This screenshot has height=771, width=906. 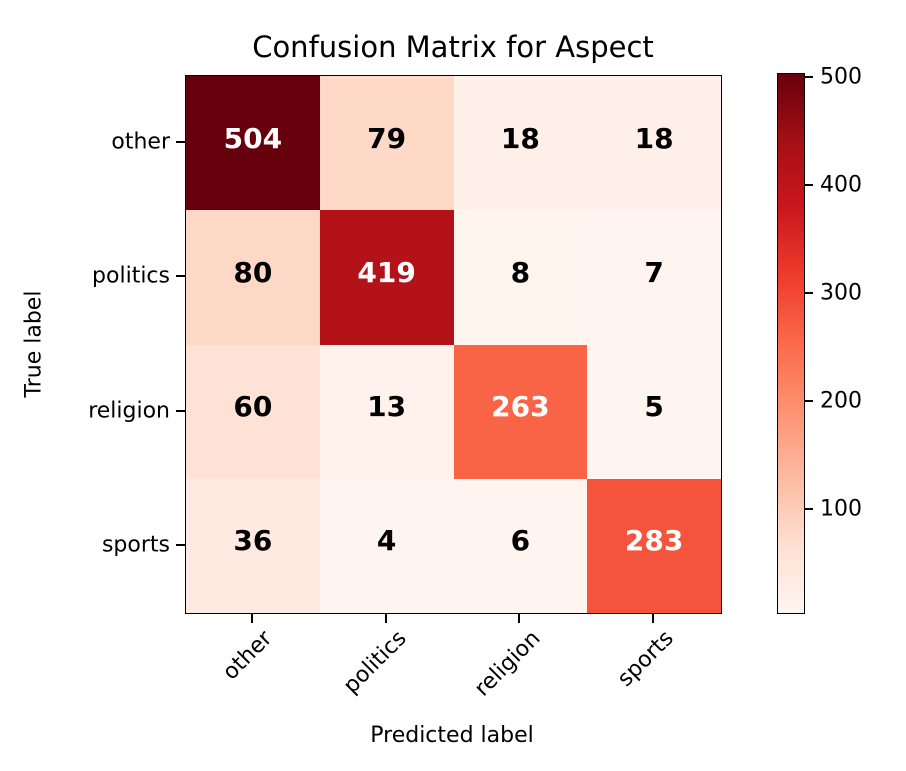 What do you see at coordinates (841, 77) in the screenshot?
I see `colorbar-tick-label-500: 500` at bounding box center [841, 77].